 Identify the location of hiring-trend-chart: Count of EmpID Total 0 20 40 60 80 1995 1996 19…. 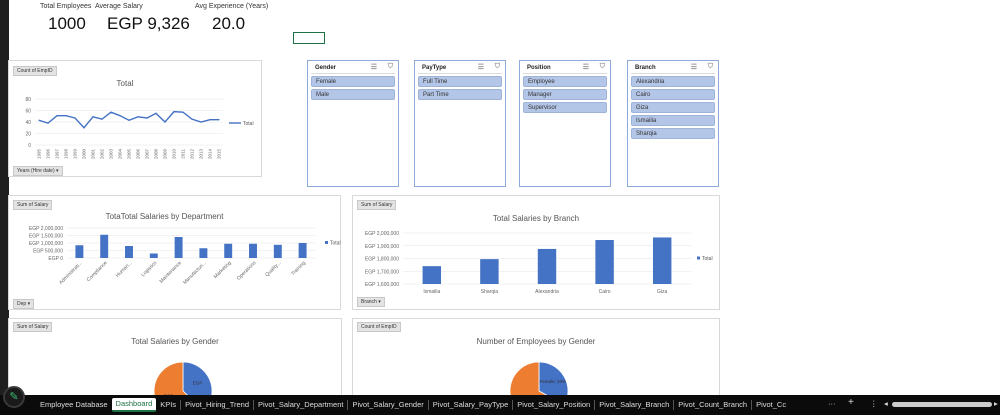
(135, 118).